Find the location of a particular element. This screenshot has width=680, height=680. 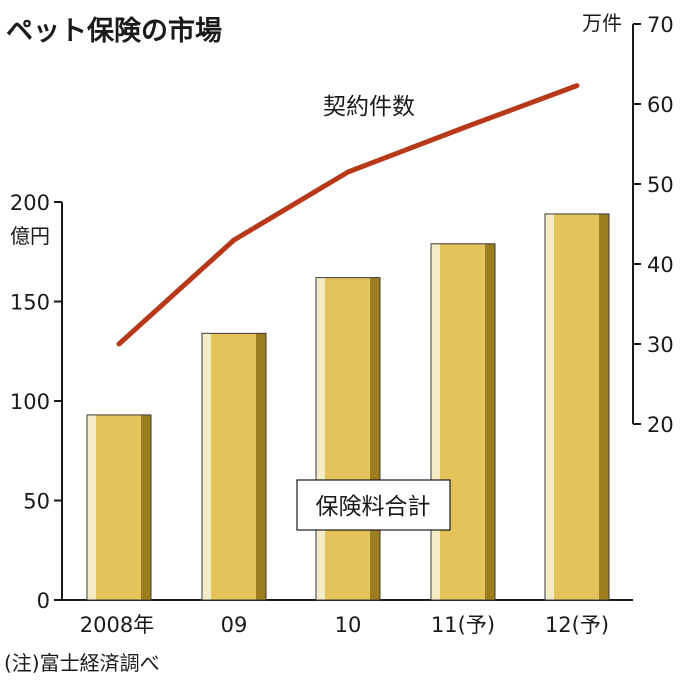

bar-series-label: 保険料合計 is located at coordinates (373, 507).